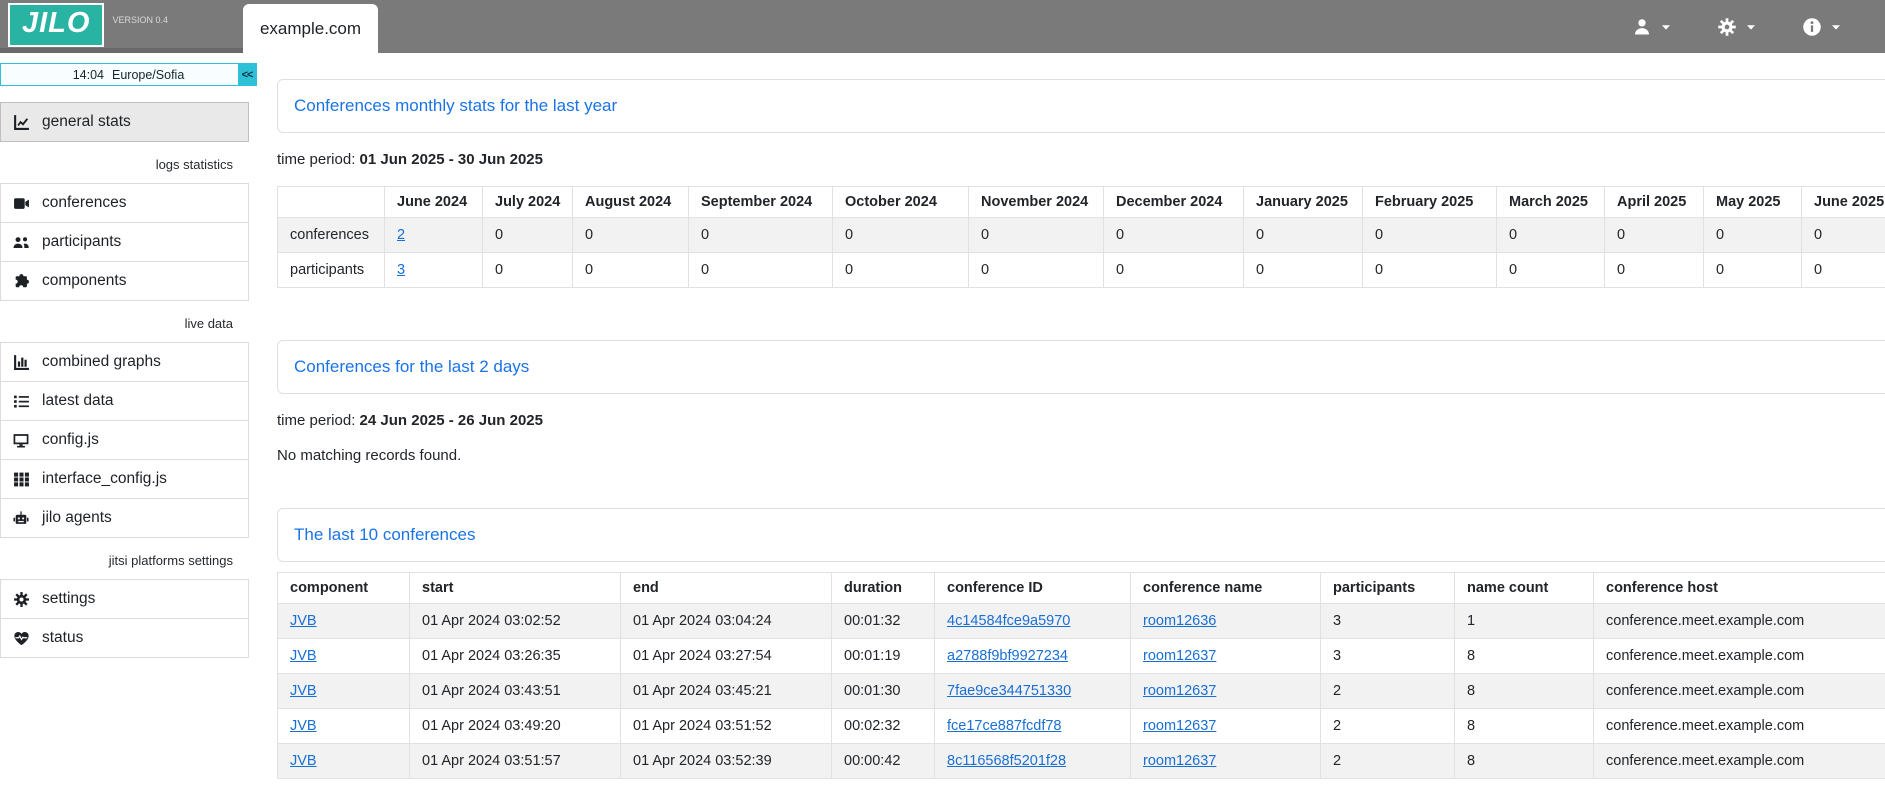  I want to click on video-camera-icon, so click(21, 203).